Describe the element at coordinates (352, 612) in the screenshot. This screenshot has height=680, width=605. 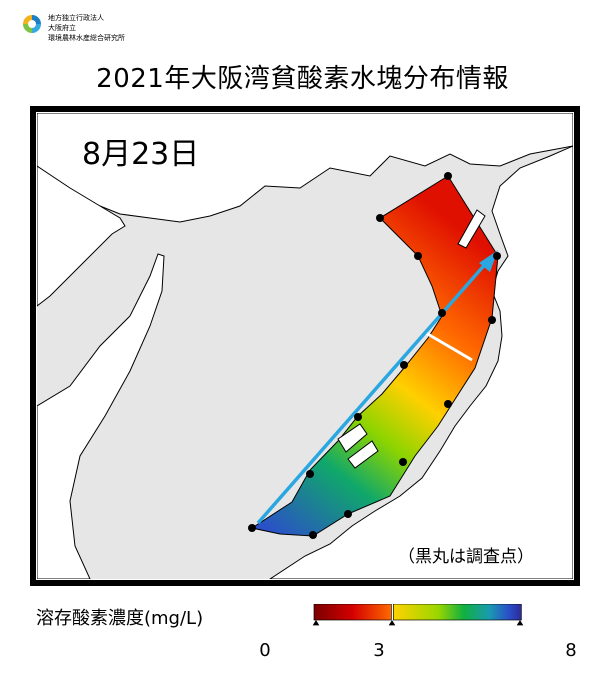
I see `scale-segment-low` at that location.